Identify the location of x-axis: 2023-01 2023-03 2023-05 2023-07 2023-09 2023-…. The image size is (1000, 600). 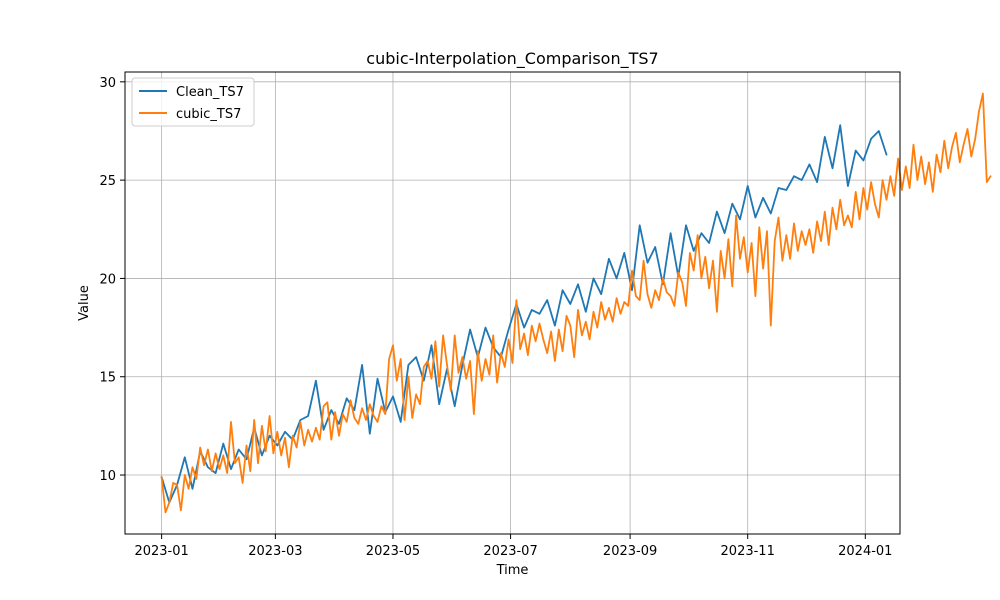
(513, 546).